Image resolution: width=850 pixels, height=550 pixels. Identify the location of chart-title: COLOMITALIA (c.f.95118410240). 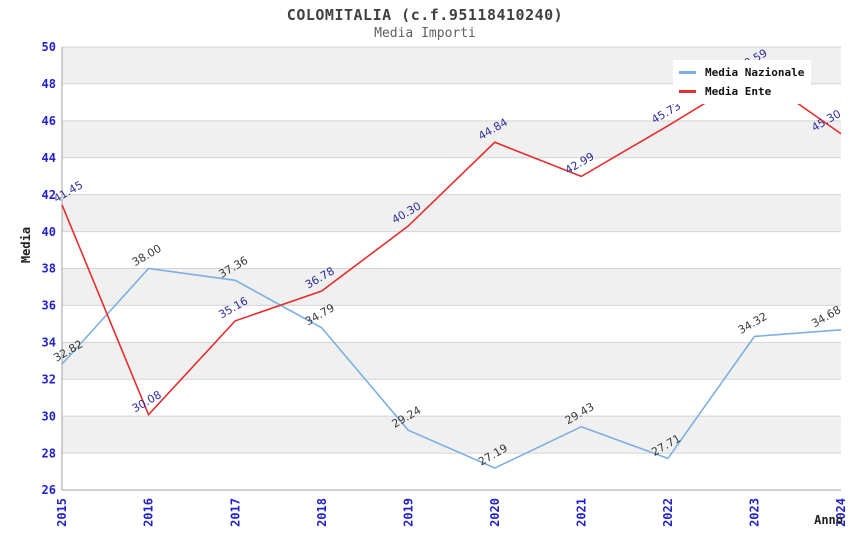
(425, 15).